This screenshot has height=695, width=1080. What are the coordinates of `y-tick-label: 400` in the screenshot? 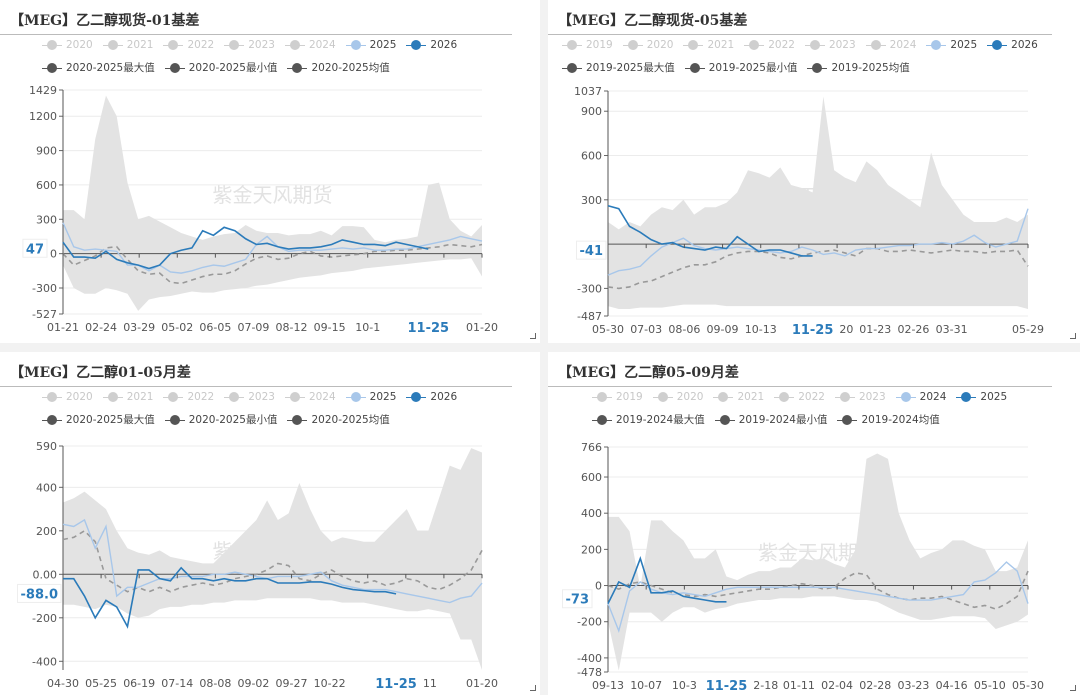 It's located at (46, 487).